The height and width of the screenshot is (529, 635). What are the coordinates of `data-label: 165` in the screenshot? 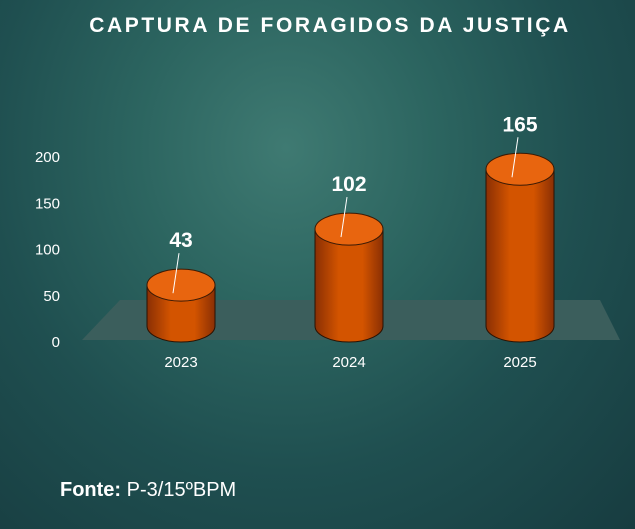 It's located at (519, 124).